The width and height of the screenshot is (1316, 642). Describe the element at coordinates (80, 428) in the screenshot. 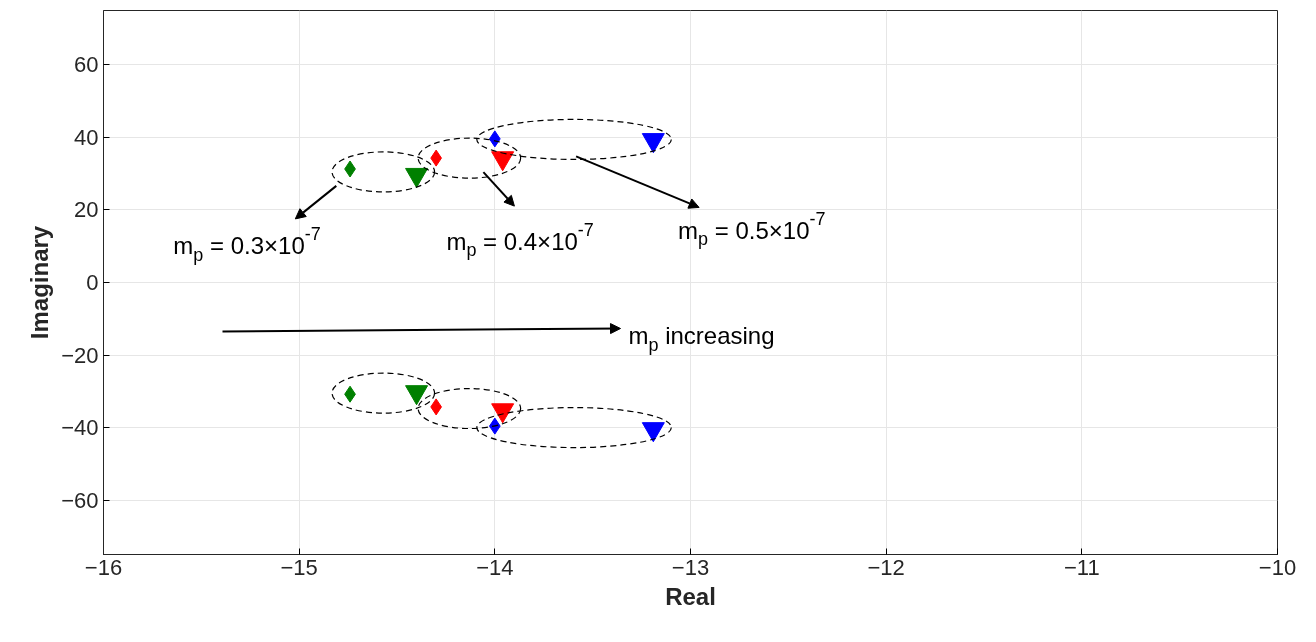

I see `y-tick-label: −40` at that location.